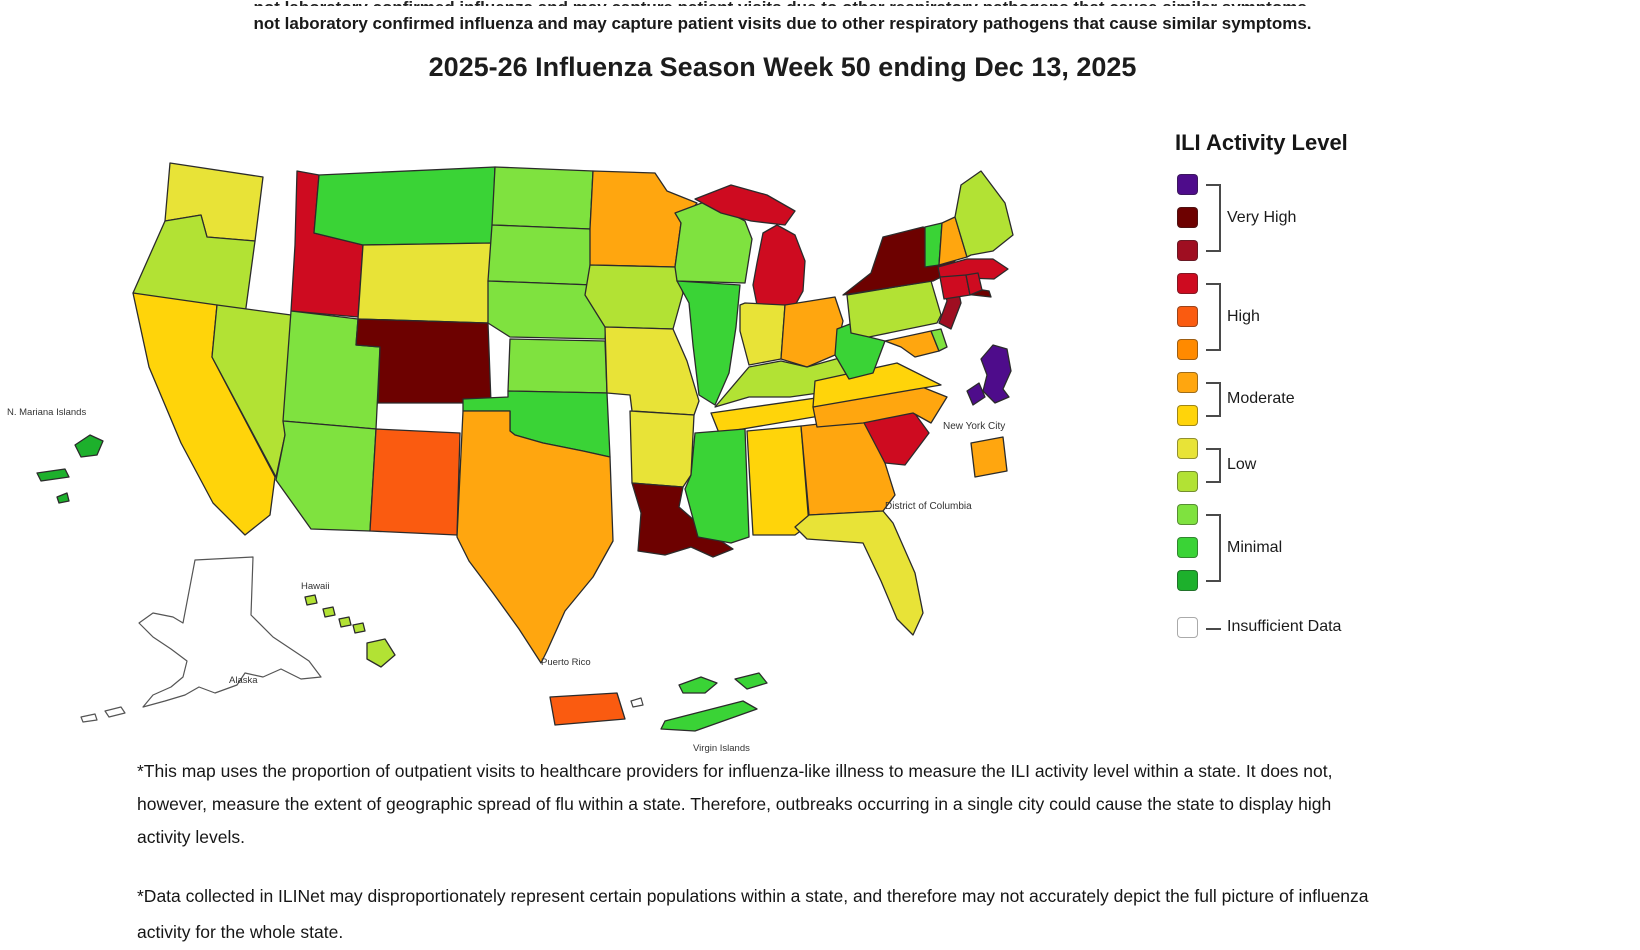 The width and height of the screenshot is (1640, 950). I want to click on state-KS, so click(557, 366).